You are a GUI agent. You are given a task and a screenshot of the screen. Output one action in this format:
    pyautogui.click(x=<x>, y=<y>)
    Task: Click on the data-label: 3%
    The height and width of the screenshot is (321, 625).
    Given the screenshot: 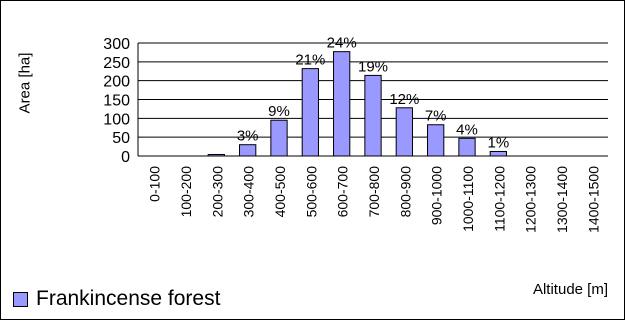 What is the action you would take?
    pyautogui.click(x=248, y=136)
    